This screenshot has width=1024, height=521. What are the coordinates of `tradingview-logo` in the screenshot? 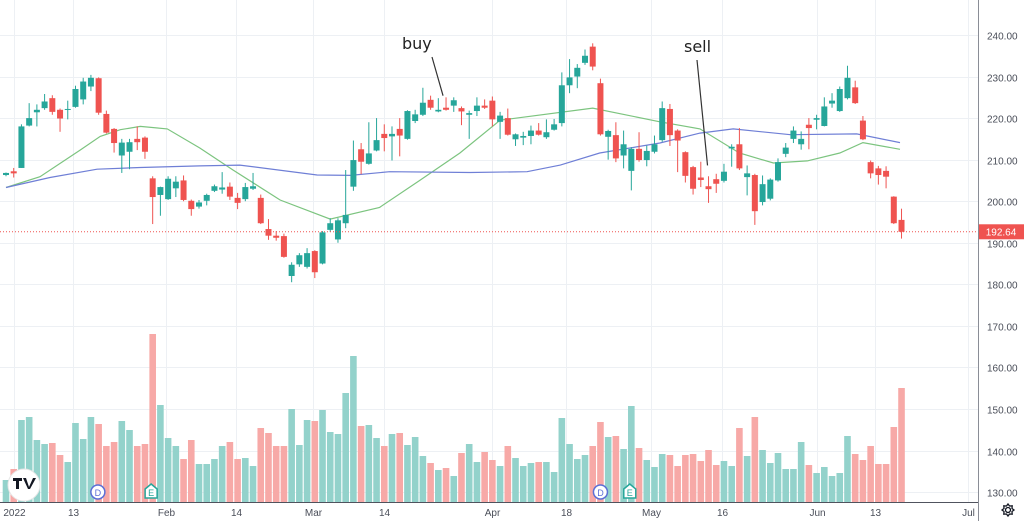 It's located at (24, 485).